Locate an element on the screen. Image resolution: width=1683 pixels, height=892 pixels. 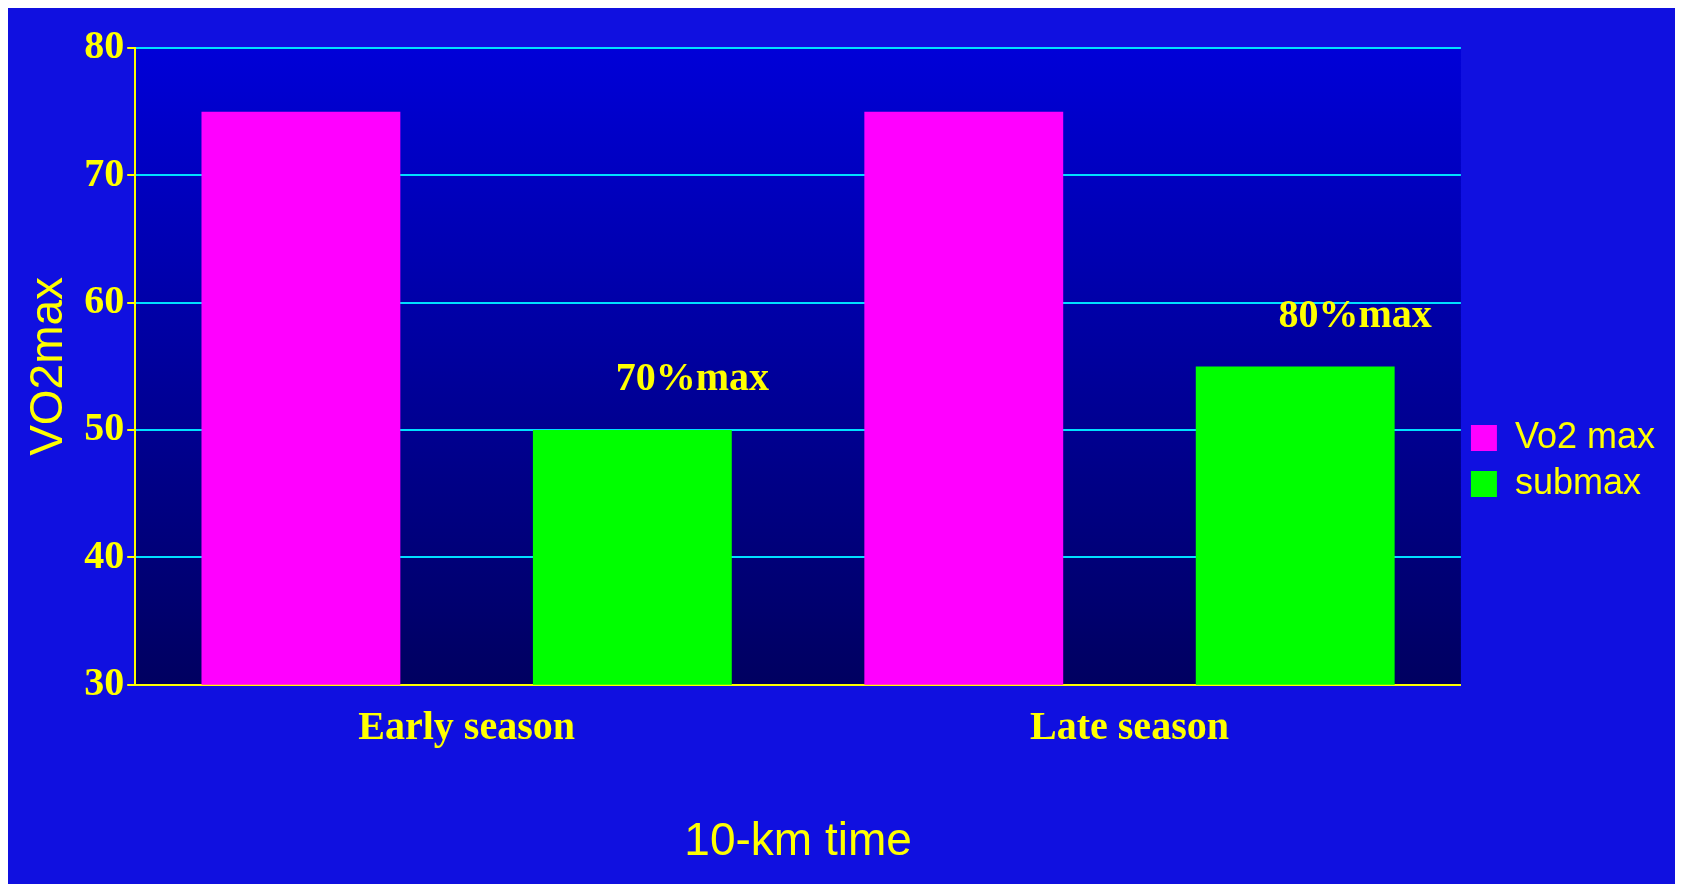
y-tick-label: 30 is located at coordinates (104, 682).